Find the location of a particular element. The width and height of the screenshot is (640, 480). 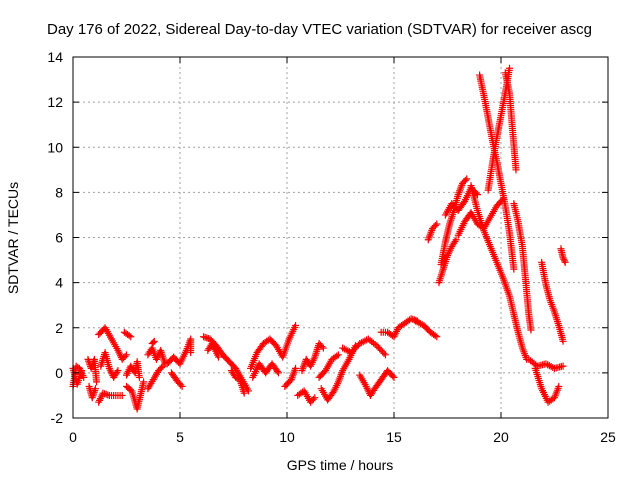

x-tick-label: 25 is located at coordinates (608, 437).